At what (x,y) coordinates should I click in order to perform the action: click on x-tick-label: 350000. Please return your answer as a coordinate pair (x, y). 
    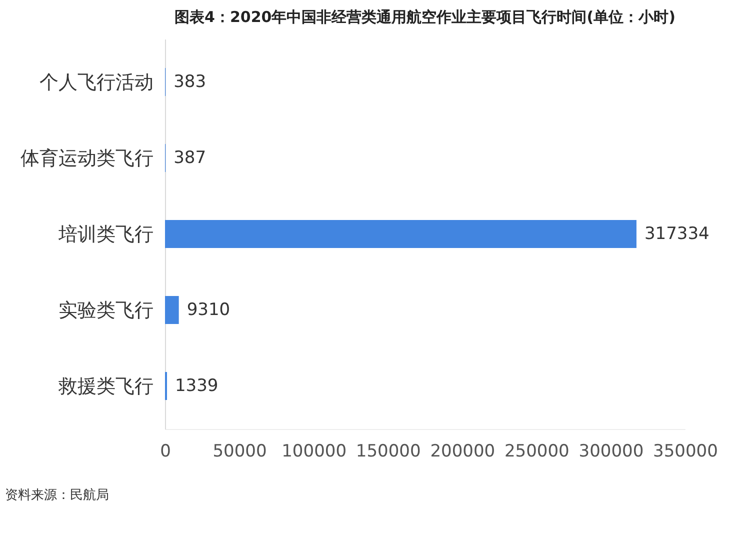
    Looking at the image, I should click on (685, 452).